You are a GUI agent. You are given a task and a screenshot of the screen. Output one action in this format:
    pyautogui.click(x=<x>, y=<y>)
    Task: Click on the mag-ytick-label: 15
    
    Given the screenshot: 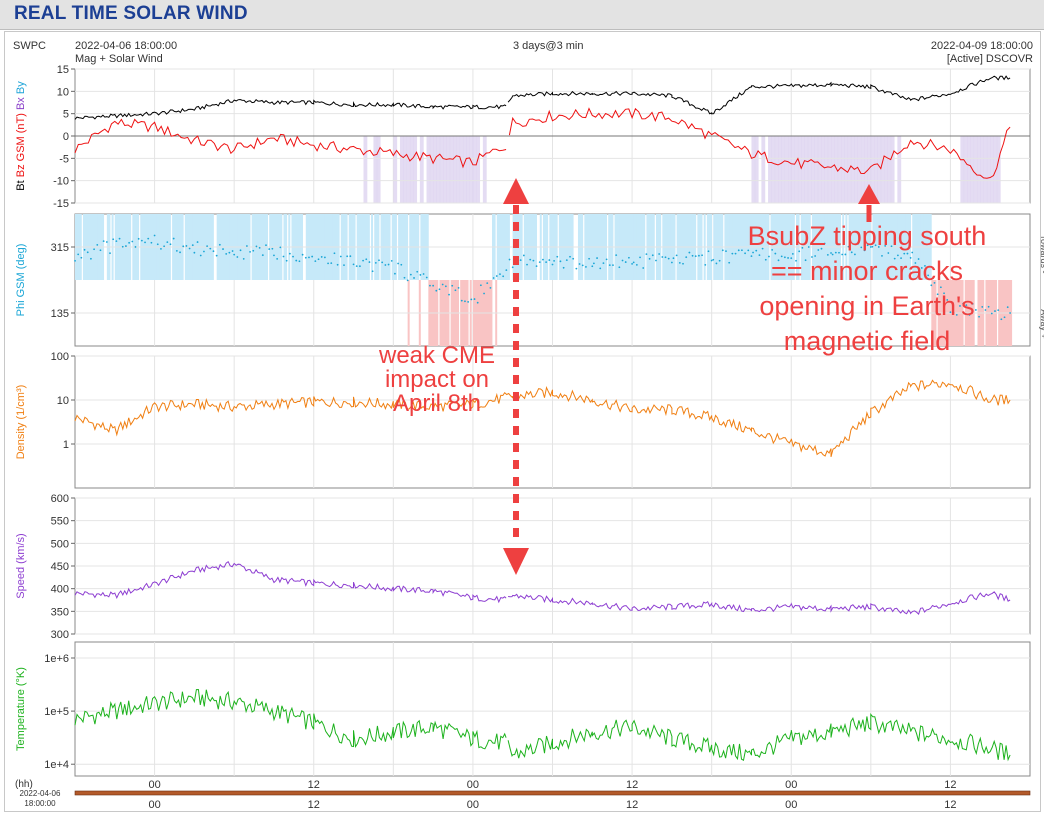 What is the action you would take?
    pyautogui.click(x=63, y=70)
    